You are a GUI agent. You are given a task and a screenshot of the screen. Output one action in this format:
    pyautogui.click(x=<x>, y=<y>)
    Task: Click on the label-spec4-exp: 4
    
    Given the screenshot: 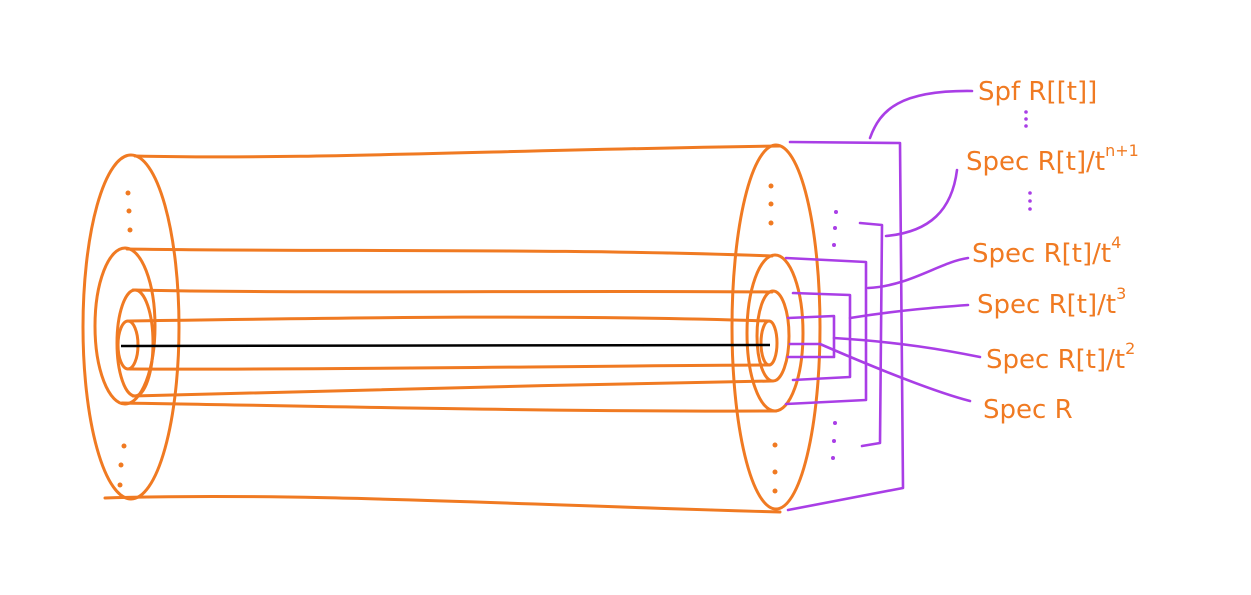 What is the action you would take?
    pyautogui.click(x=1116, y=242)
    